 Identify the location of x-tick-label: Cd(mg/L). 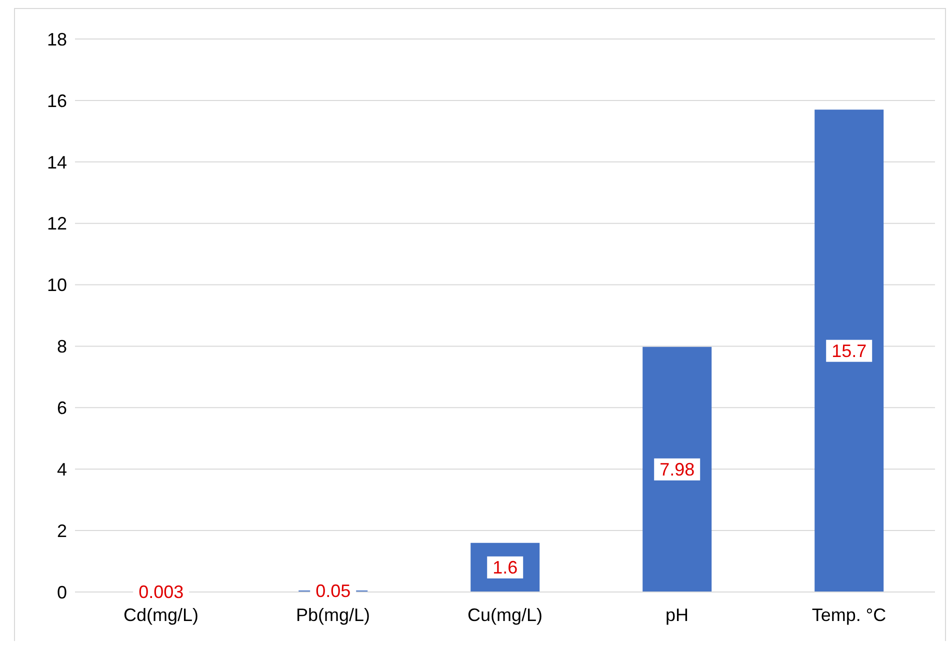
(161, 614).